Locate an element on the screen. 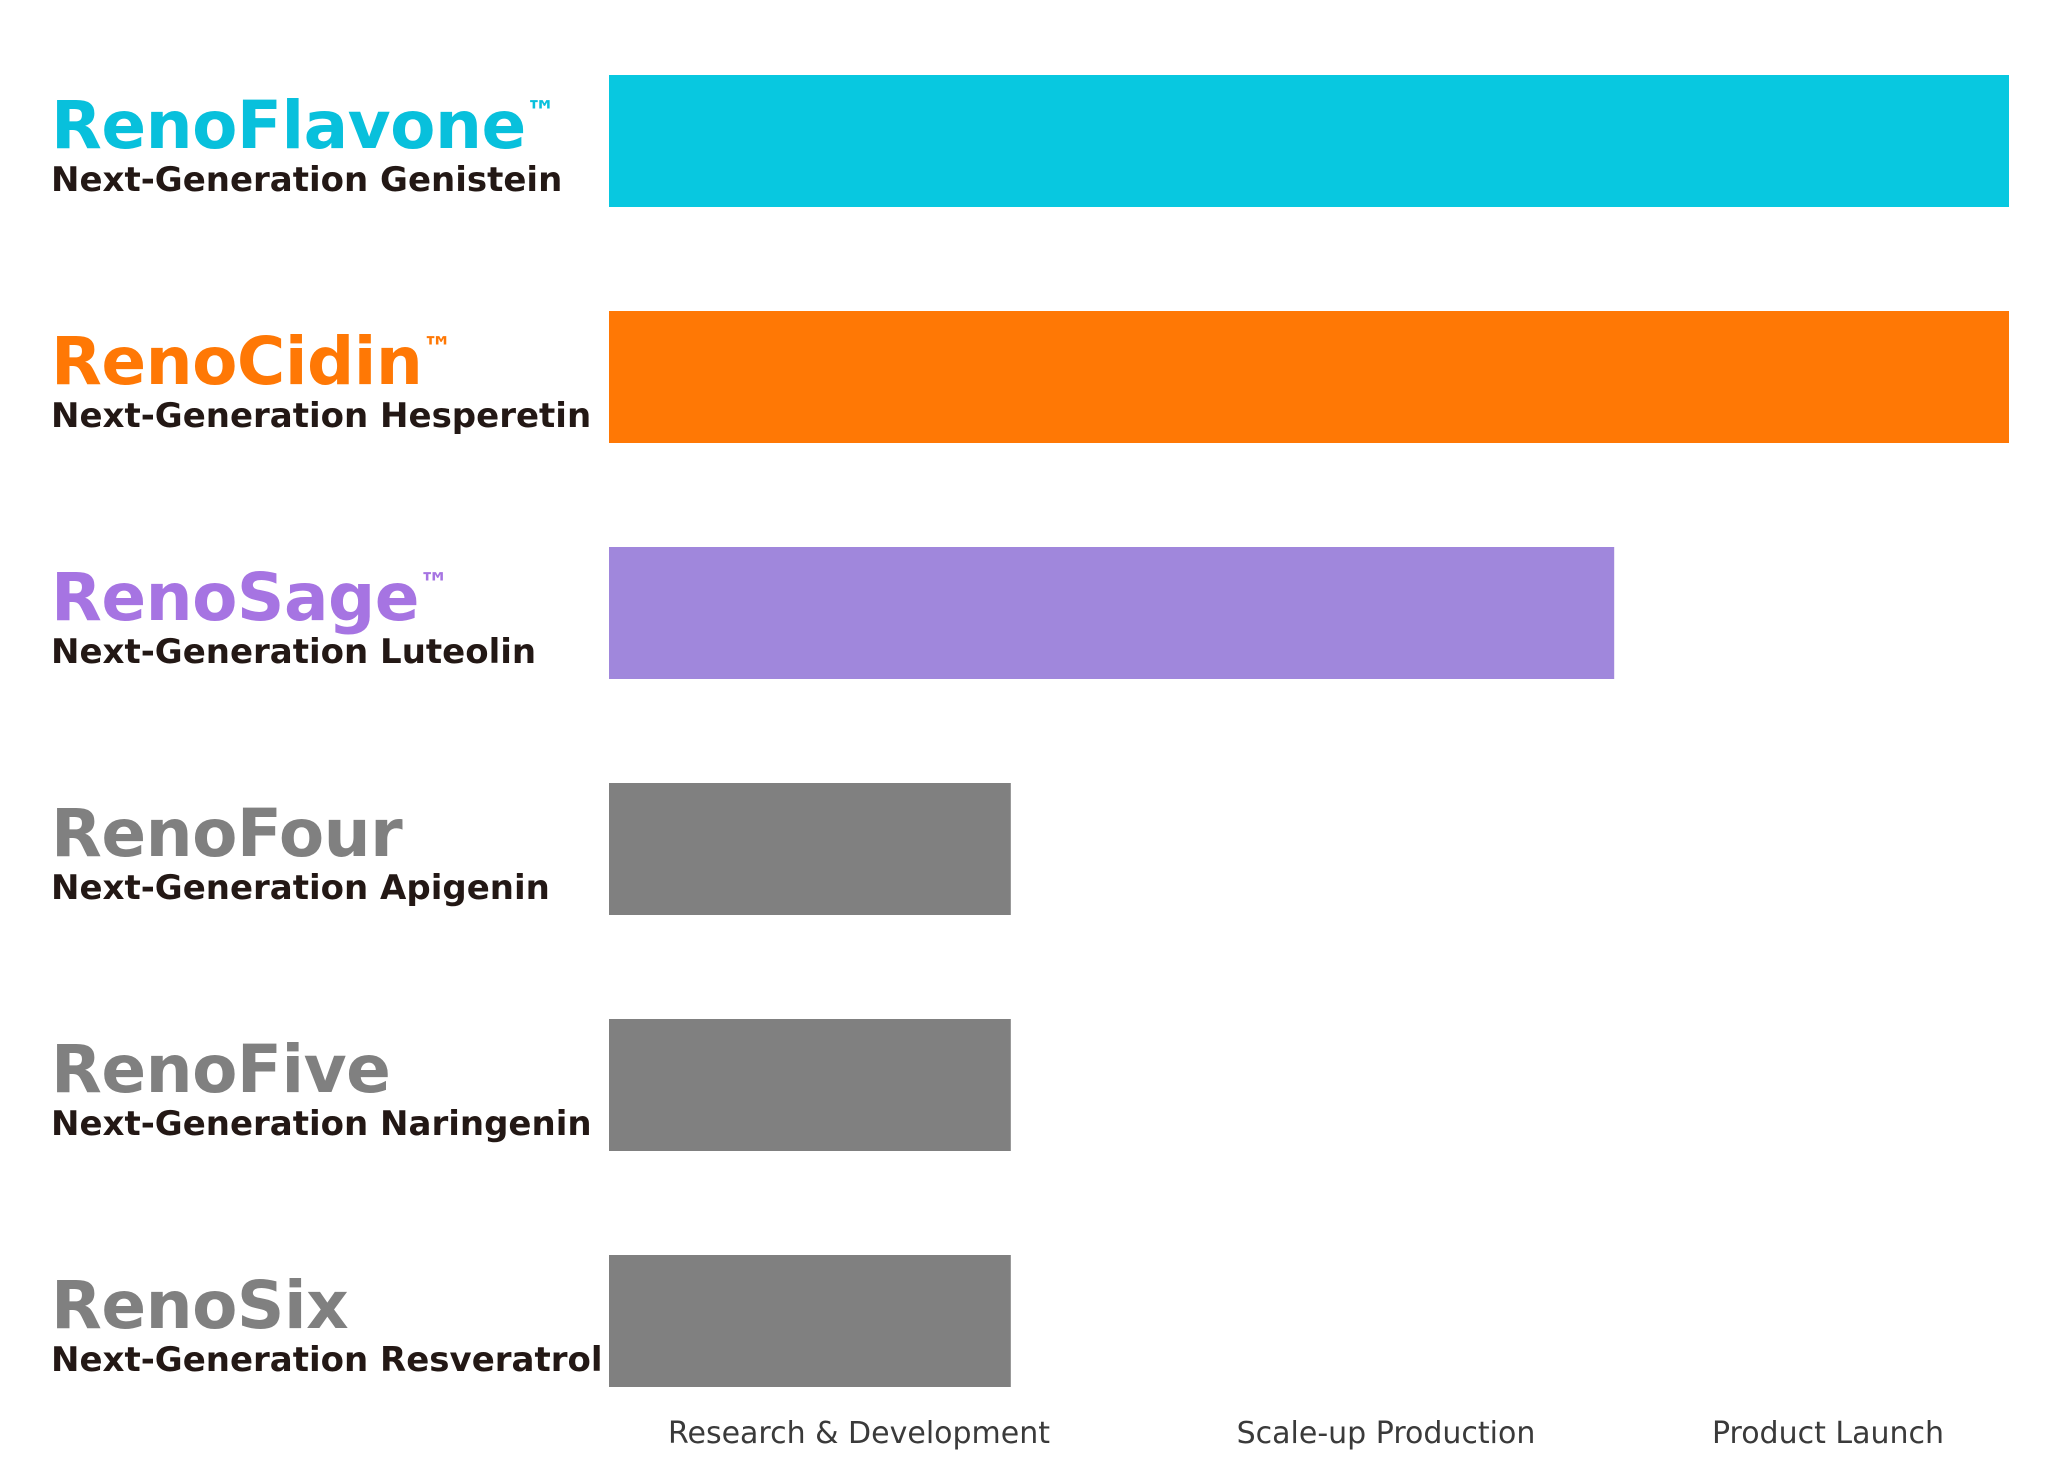 Image resolution: width=2048 pixels, height=1466 pixels. product-name-text: RenoFour is located at coordinates (227, 833).